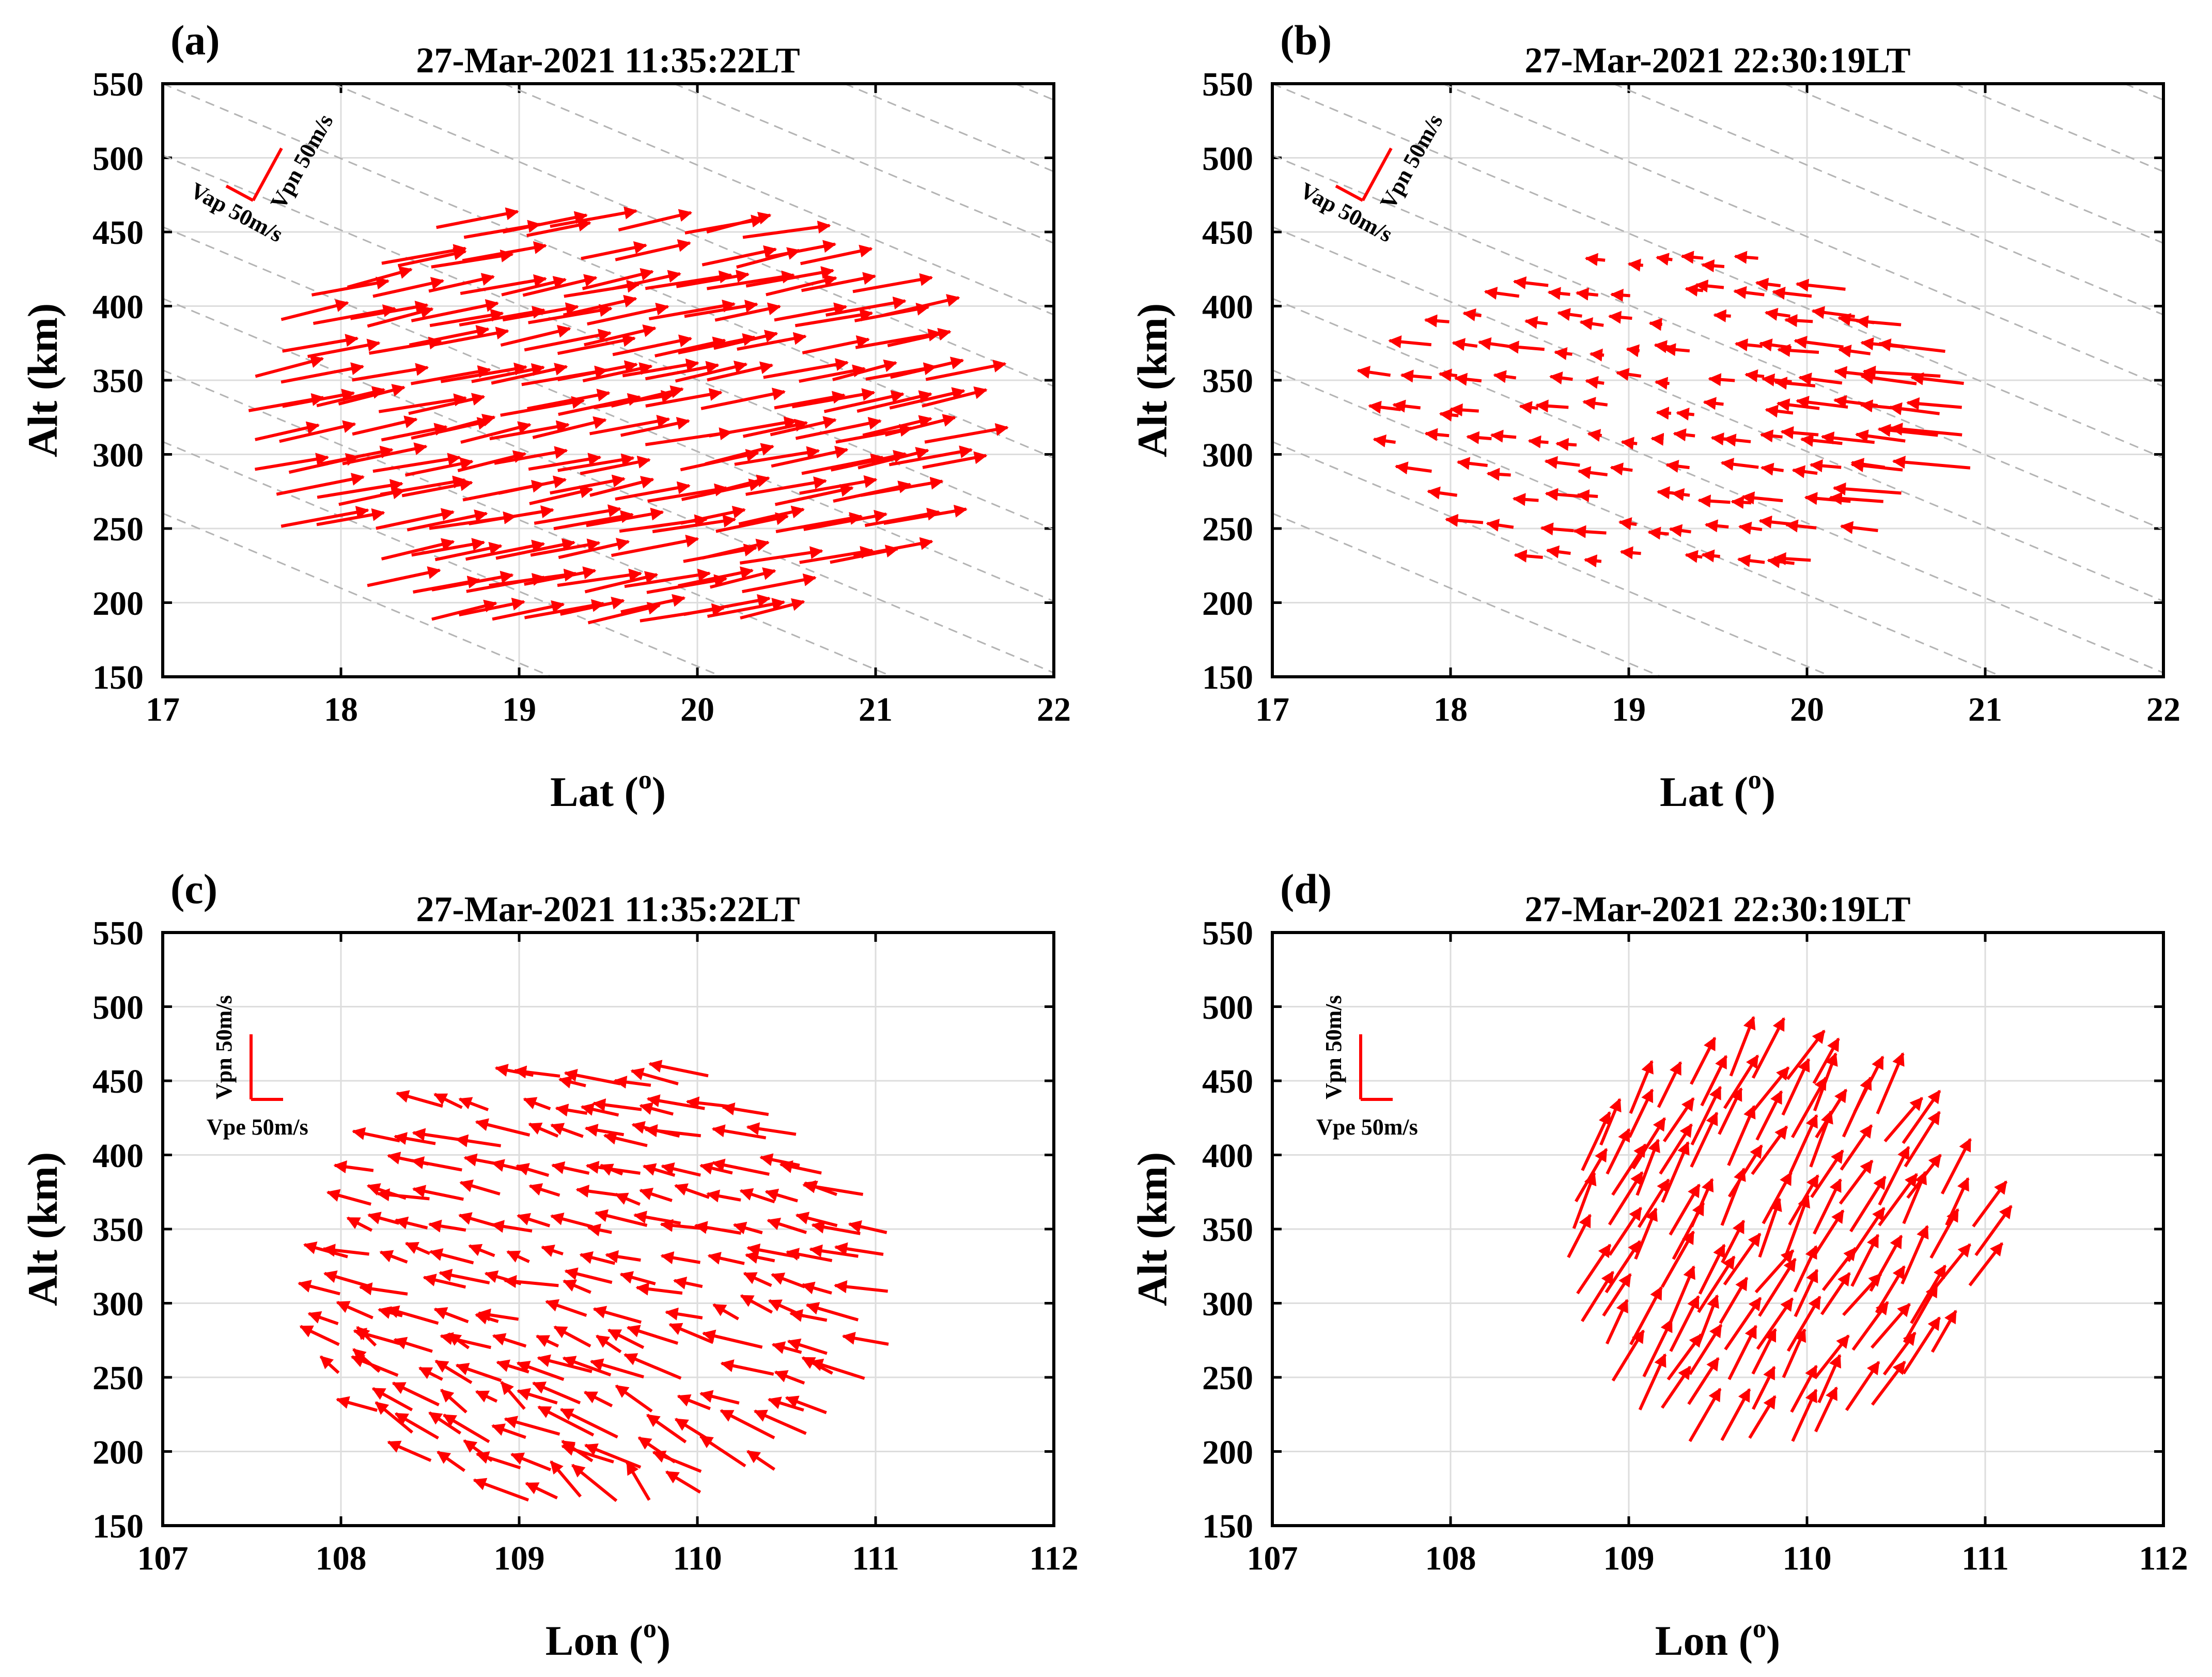 This screenshot has width=2212, height=1677. I want to click on y-tick-label: 550, so click(118, 84).